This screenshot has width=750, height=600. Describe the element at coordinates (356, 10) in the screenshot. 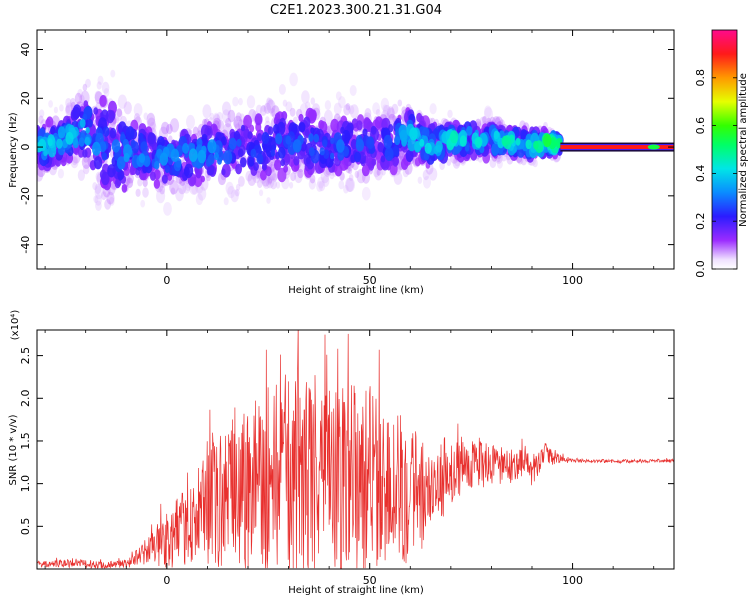

I see `figure-title: C2E1.2023.300.21.31.G04` at that location.